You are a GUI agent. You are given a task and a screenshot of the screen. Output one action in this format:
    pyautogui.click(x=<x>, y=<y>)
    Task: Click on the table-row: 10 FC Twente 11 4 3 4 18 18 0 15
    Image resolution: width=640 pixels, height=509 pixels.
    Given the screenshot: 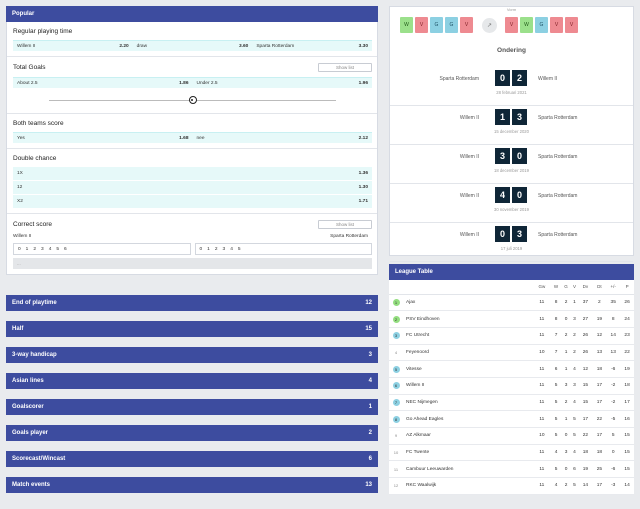 What is the action you would take?
    pyautogui.click(x=511, y=453)
    